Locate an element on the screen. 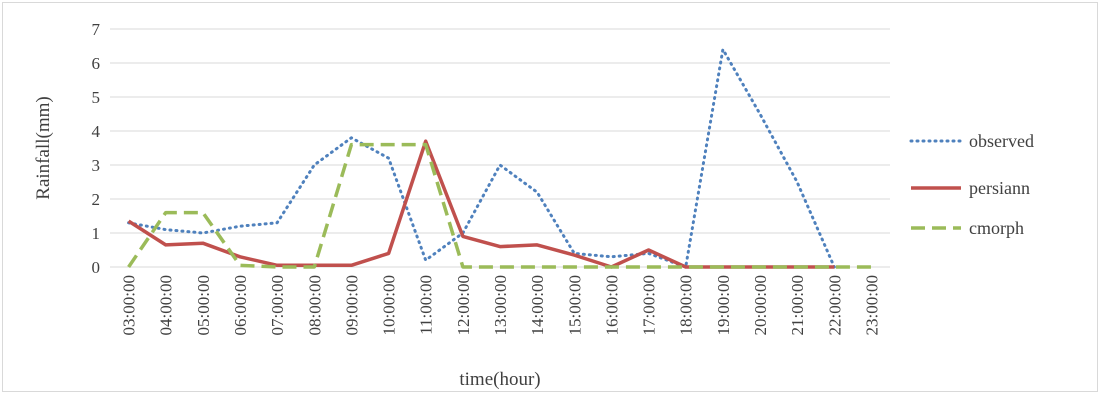  x-tick-label: 21:00:00 is located at coordinates (797, 305).